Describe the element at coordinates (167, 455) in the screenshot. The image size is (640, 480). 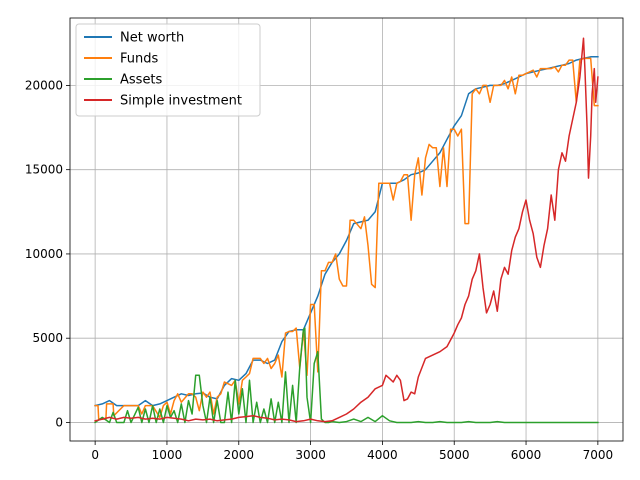
I see `x-tick-label: 1000` at that location.